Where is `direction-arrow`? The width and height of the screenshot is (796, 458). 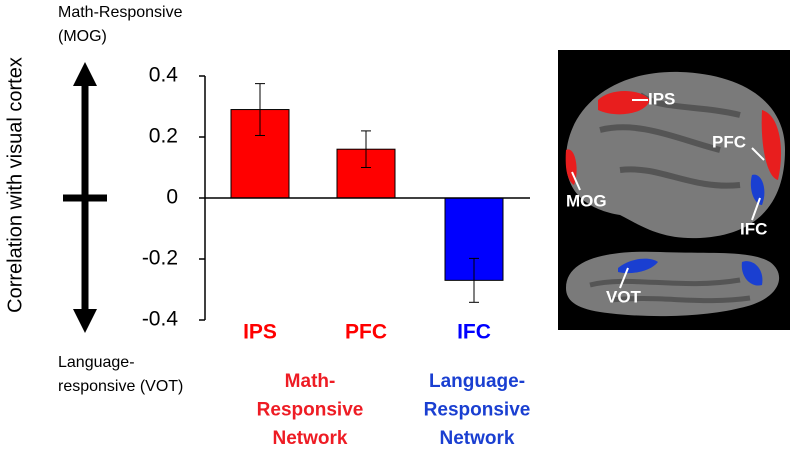 direction-arrow is located at coordinates (85, 197).